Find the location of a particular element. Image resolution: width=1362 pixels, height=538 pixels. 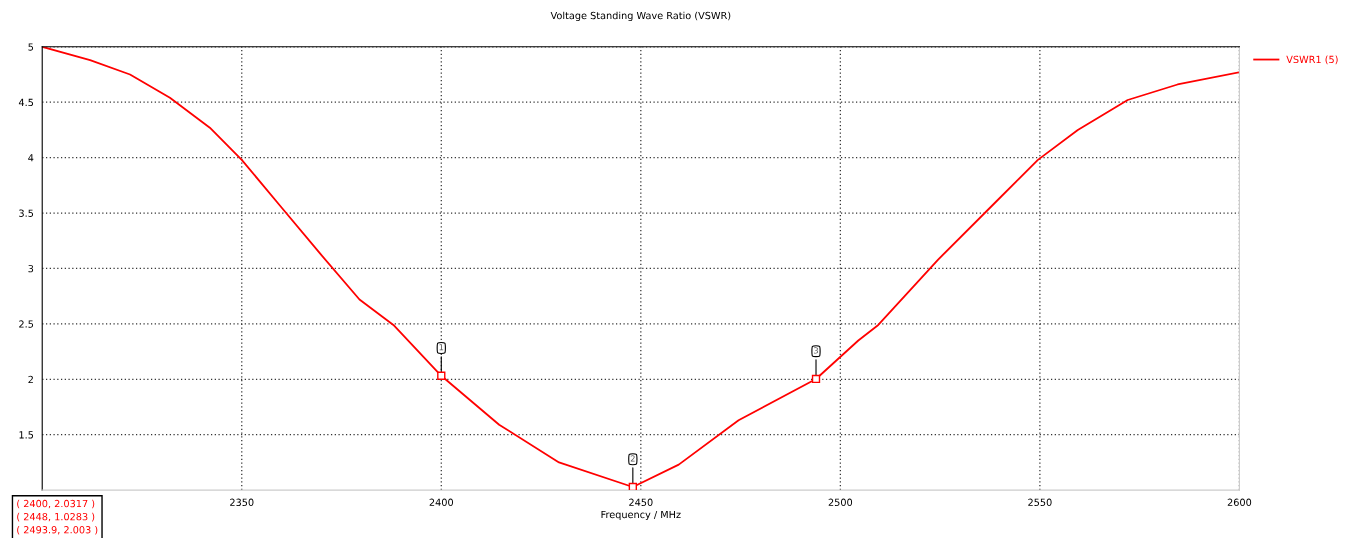

legend-label: VSWR1 (5) is located at coordinates (1312, 60).